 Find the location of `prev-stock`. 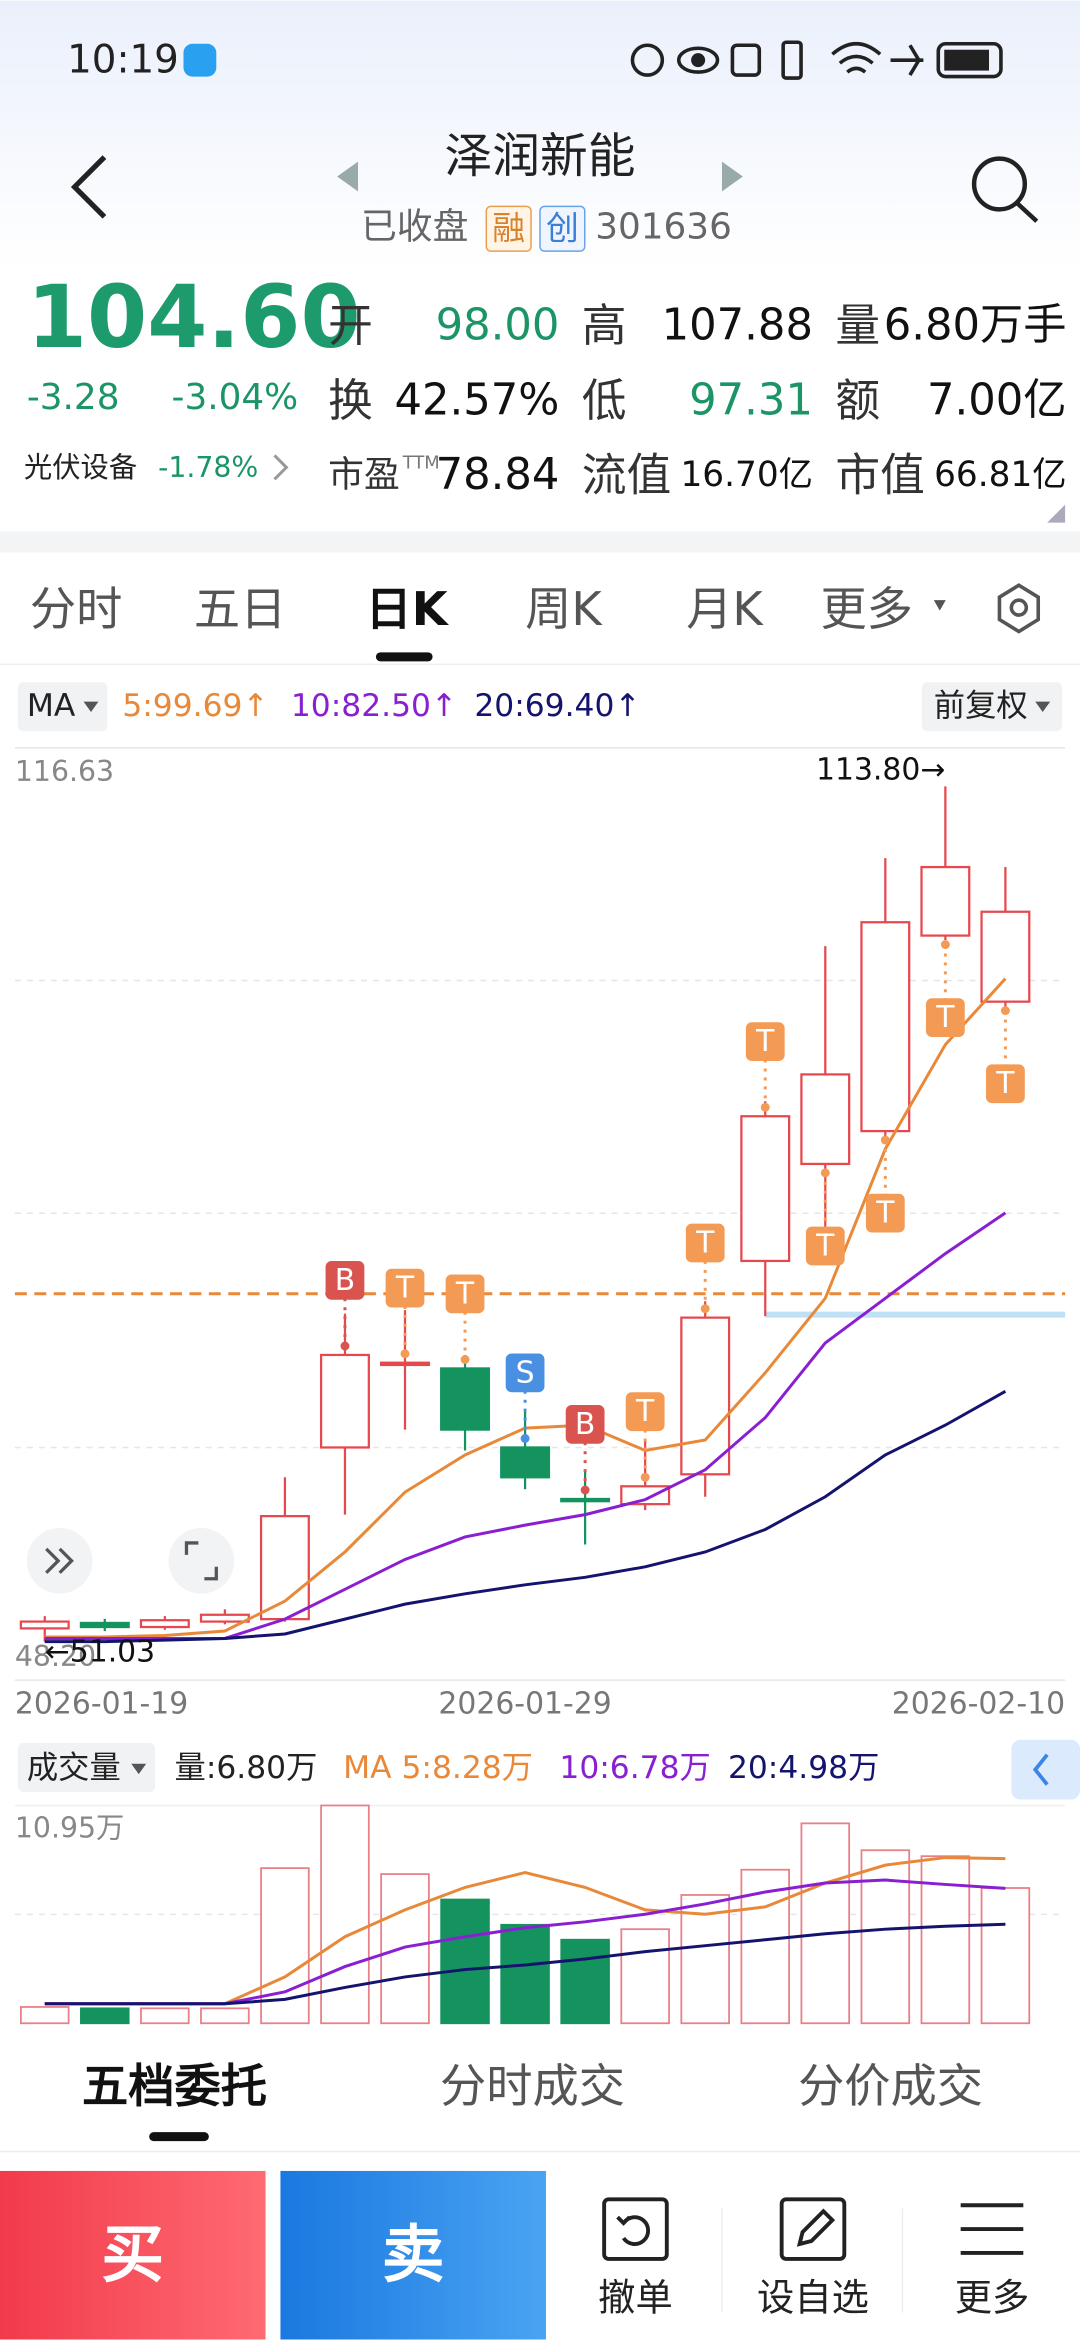

prev-stock is located at coordinates (348, 176).